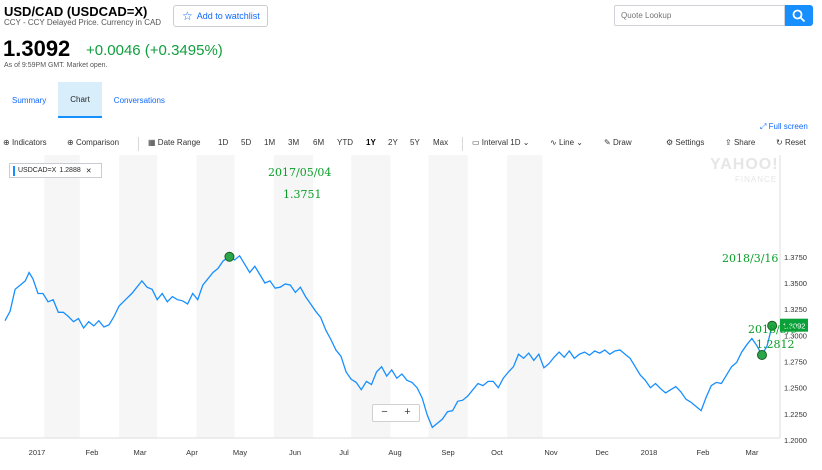 The height and width of the screenshot is (470, 822). I want to click on y-tick-label: 1.3000, so click(795, 335).